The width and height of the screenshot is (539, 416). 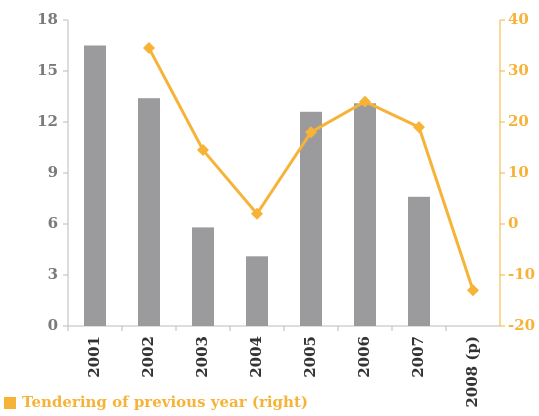 What do you see at coordinates (53, 172) in the screenshot?
I see `y-tick-label: 9` at bounding box center [53, 172].